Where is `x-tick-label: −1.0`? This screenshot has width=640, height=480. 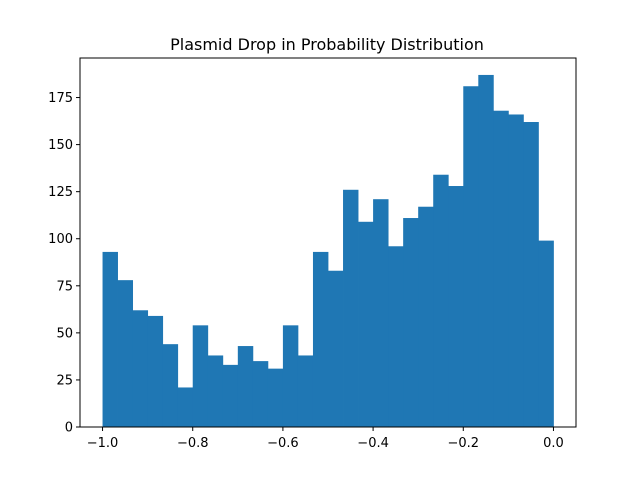 x-tick-label: −1.0 is located at coordinates (103, 443).